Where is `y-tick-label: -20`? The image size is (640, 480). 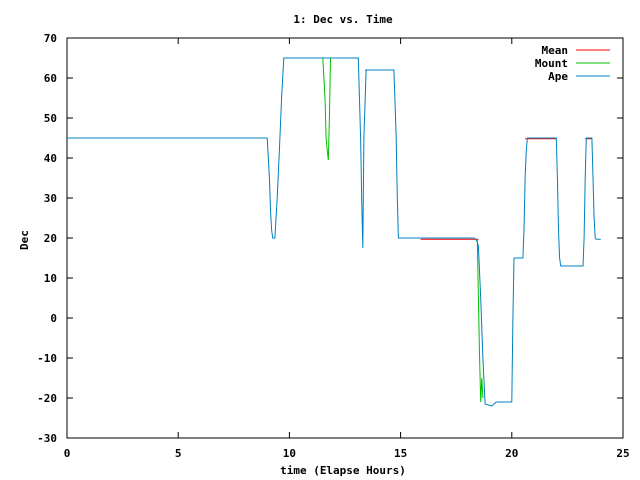 y-tick-label: -20 is located at coordinates (47, 398).